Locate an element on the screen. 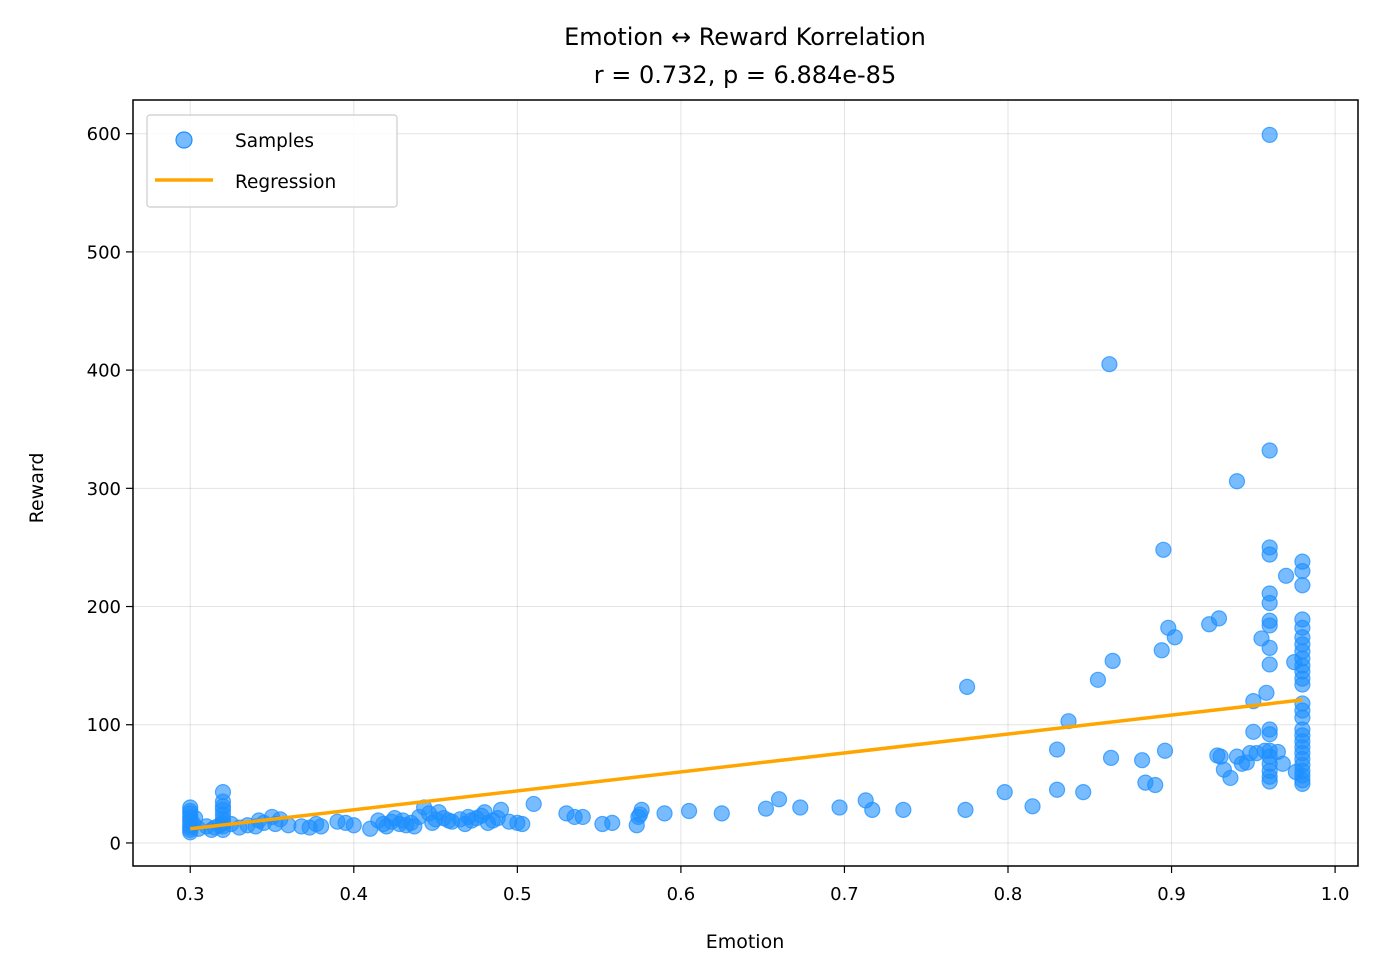 This screenshot has width=1378, height=978. x-tick-label: 0.3 is located at coordinates (190, 894).